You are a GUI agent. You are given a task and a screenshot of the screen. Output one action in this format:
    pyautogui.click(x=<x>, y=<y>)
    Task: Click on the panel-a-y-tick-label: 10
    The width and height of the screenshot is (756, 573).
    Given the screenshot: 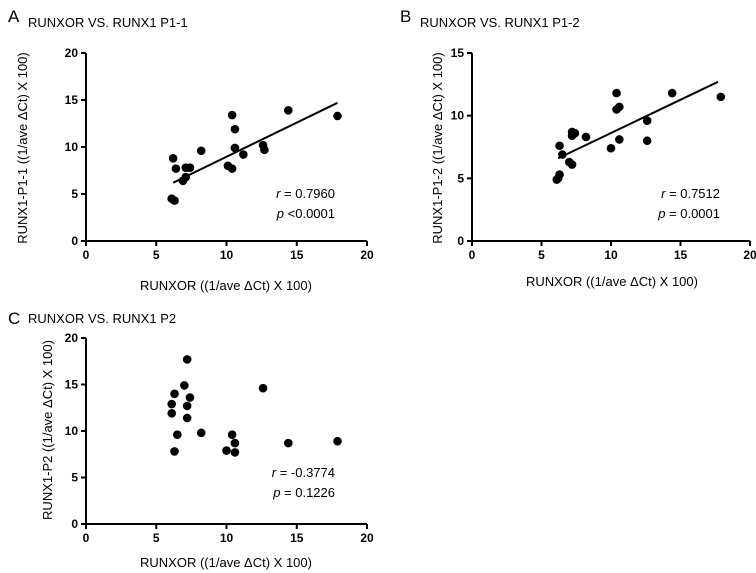 What is the action you would take?
    pyautogui.click(x=72, y=147)
    